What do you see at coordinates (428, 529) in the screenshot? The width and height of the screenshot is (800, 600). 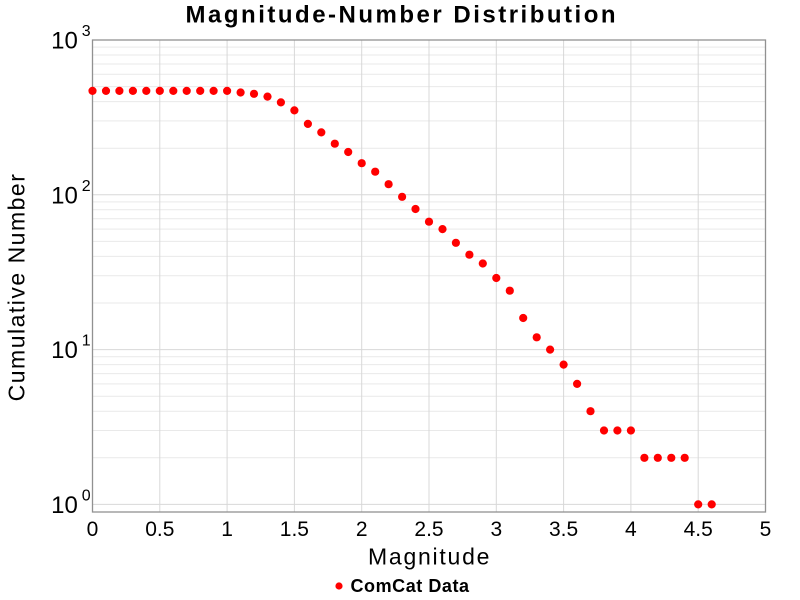 I see `svg-text: 2.5` at bounding box center [428, 529].